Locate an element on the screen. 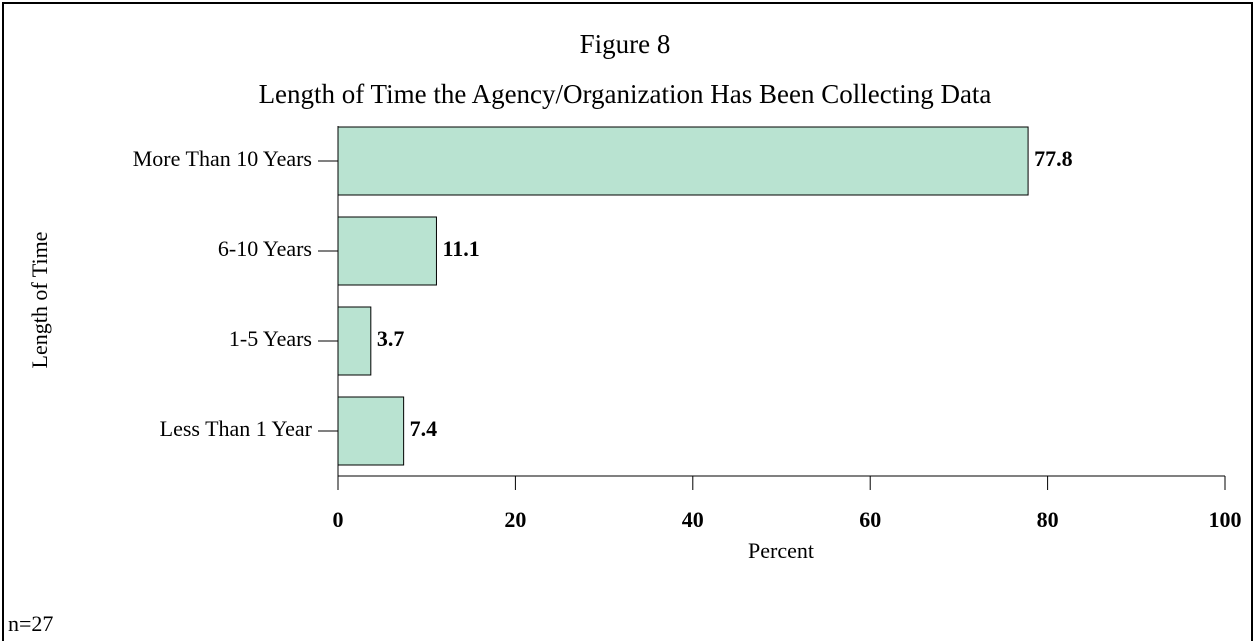 The height and width of the screenshot is (641, 1255). note: n=27 is located at coordinates (30, 623).